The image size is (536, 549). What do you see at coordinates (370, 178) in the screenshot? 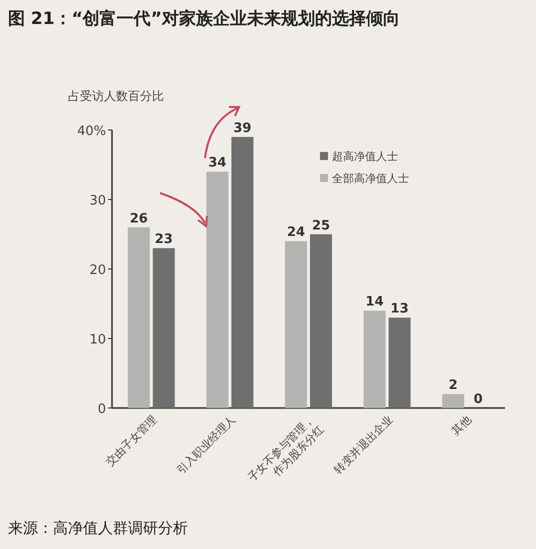
I see `legend-label: 全部高净值人士` at bounding box center [370, 178].